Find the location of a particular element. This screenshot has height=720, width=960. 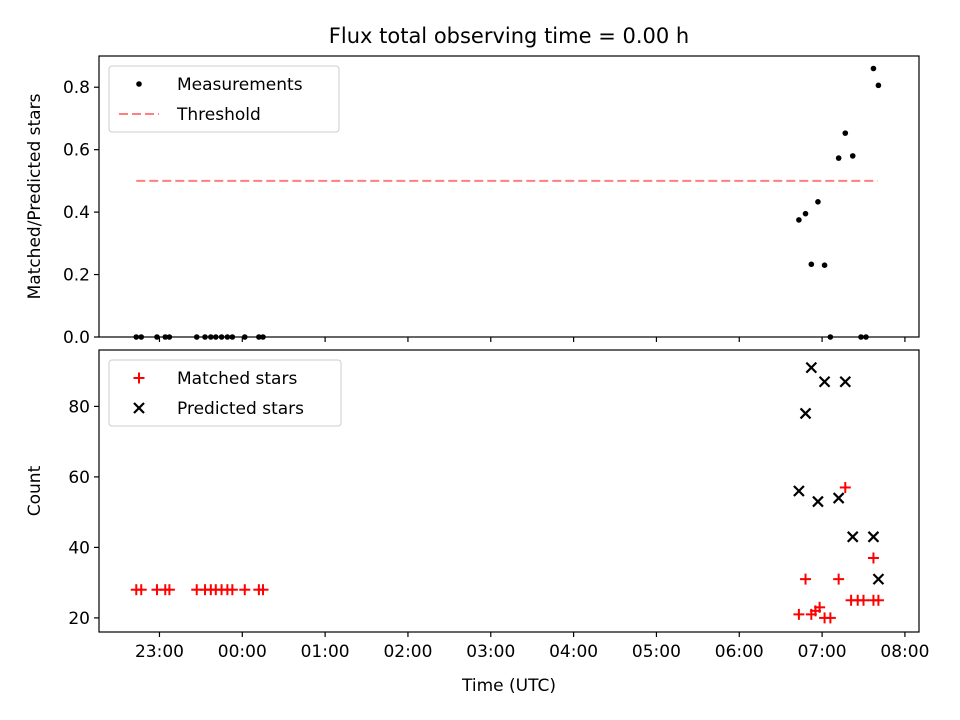

panel1-legend: Matched stars Predicted stars is located at coordinates (225, 393).